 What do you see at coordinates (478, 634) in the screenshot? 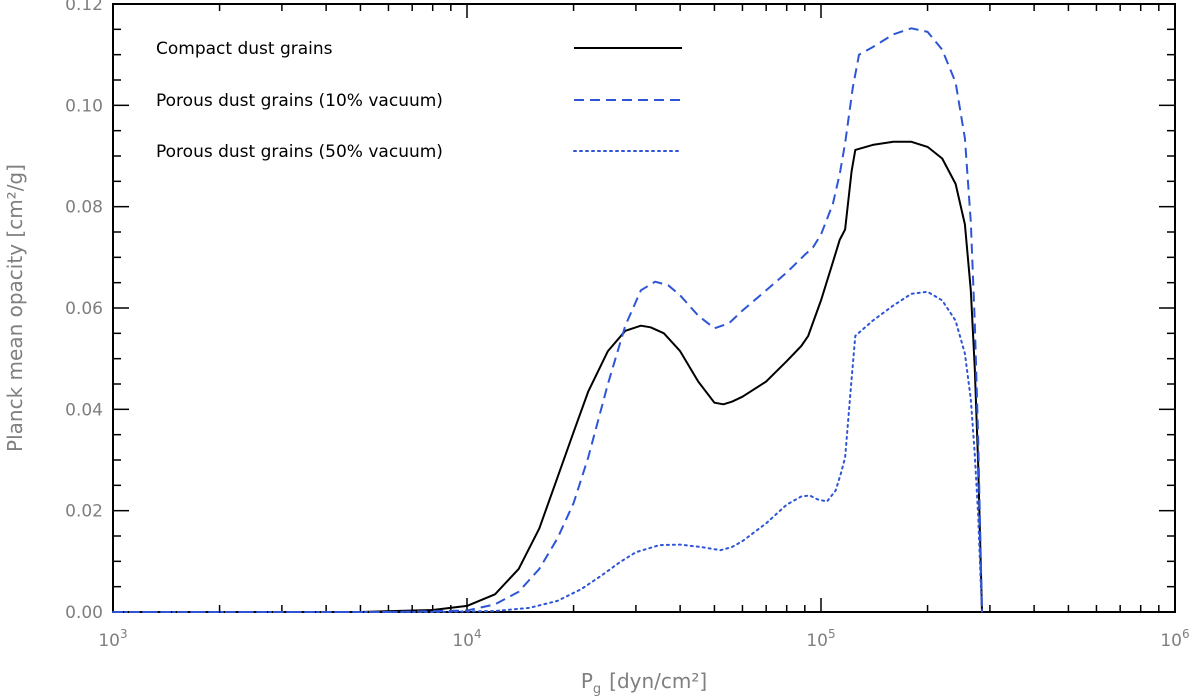
I see `x-tick-exponent: 4` at bounding box center [478, 634].